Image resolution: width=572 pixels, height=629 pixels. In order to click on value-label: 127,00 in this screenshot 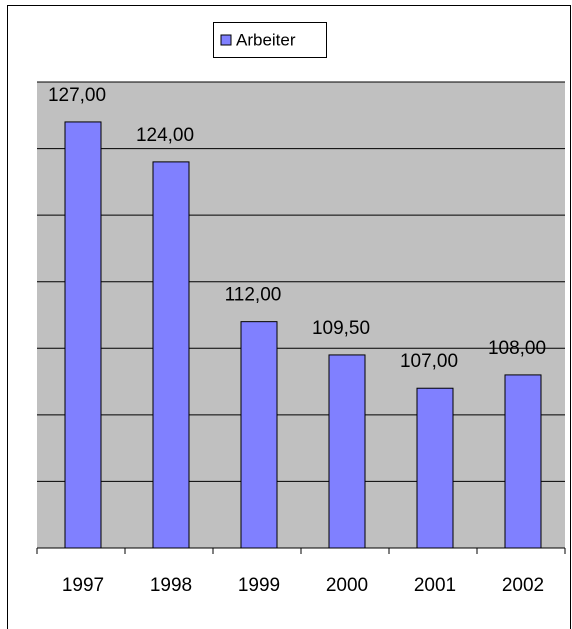, I will do `click(77, 95)`.